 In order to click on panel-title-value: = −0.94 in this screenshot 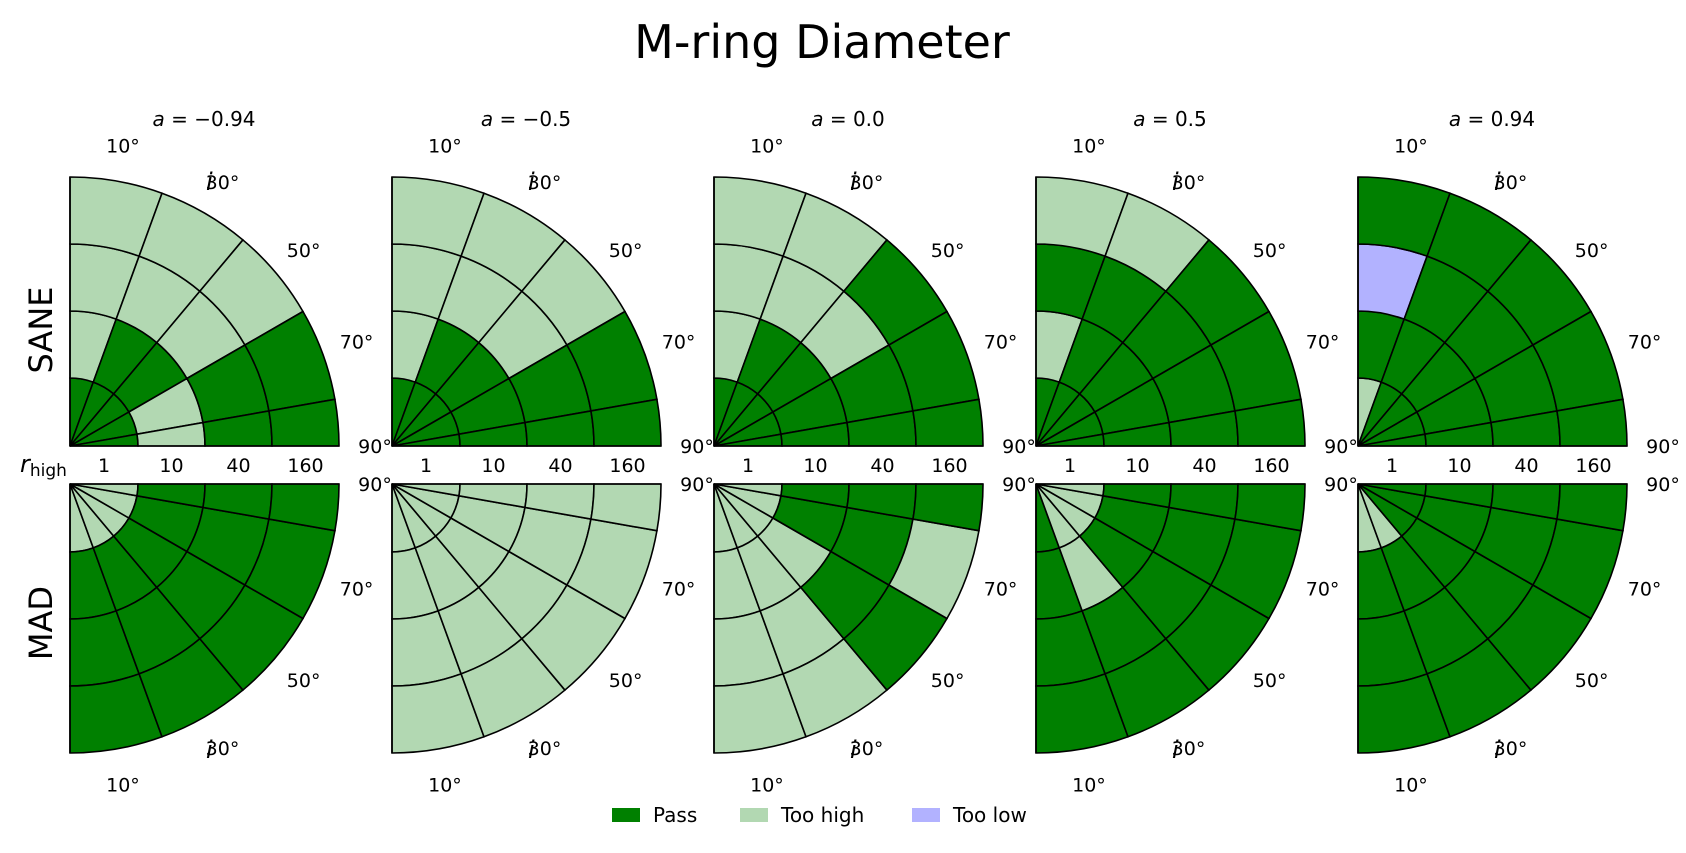, I will do `click(210, 119)`.